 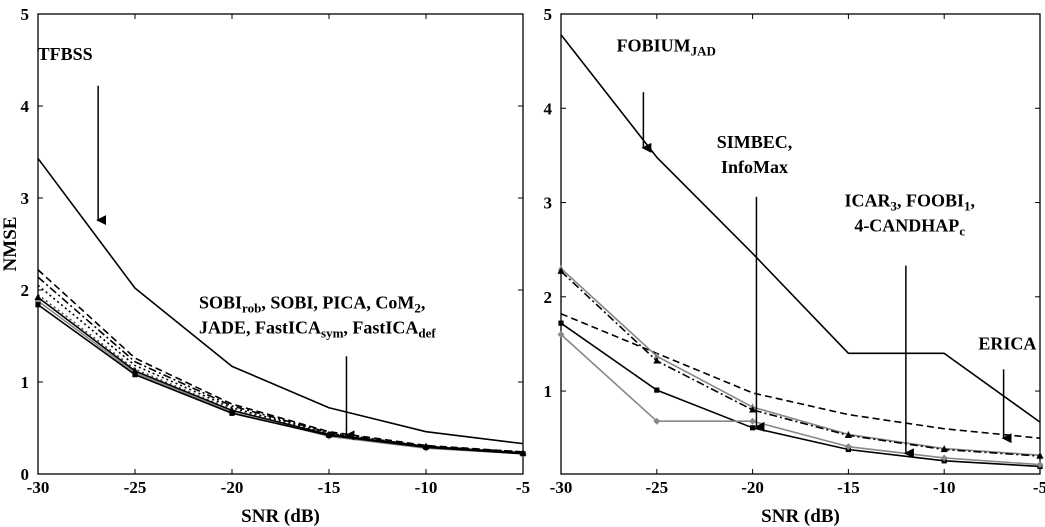 I want to click on annotation-label: 4-CANDHAPc, so click(x=909, y=226).